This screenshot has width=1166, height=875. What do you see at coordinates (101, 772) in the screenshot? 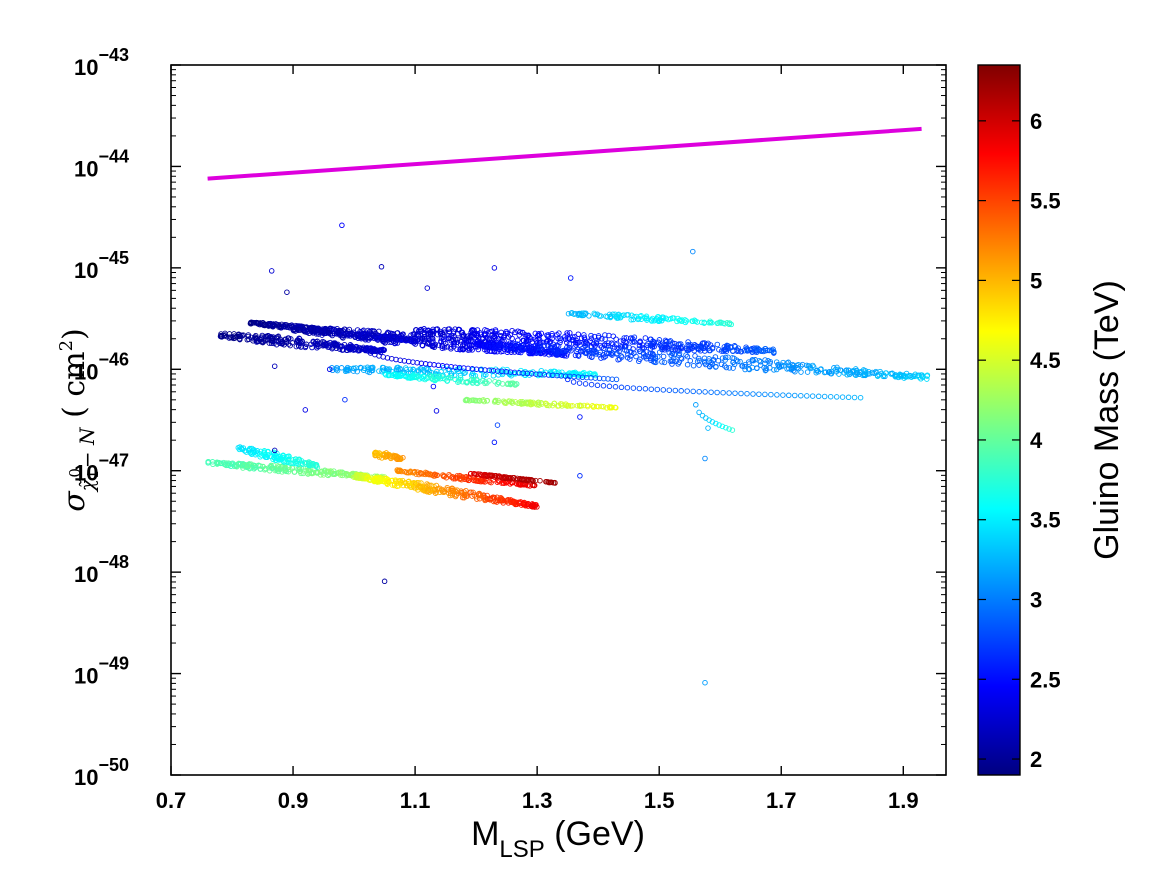
I see `y-tick-label: 10−50` at bounding box center [101, 772].